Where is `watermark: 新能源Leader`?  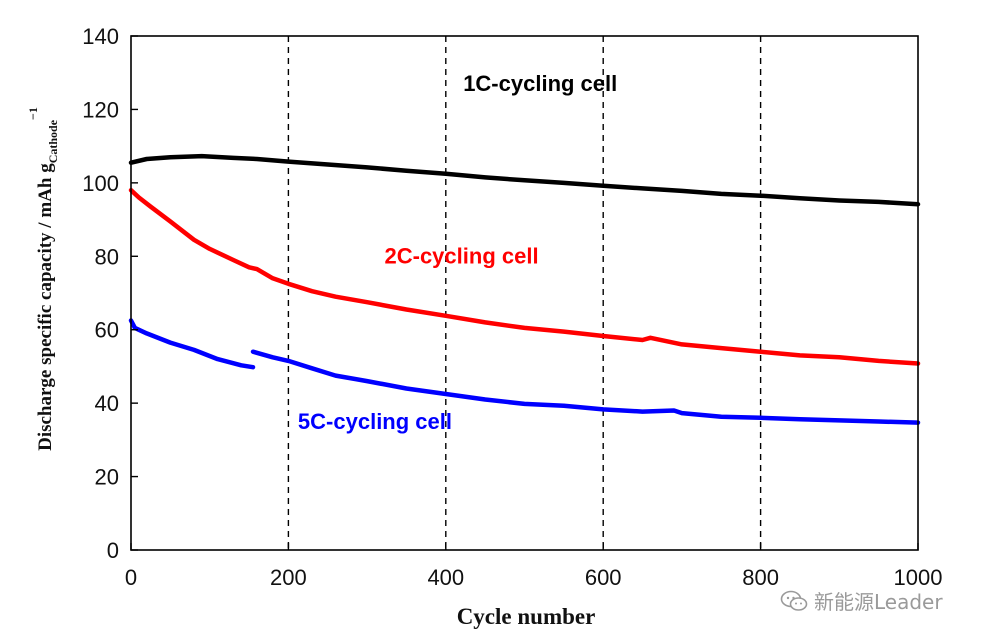
watermark: 新能源Leader is located at coordinates (861, 600).